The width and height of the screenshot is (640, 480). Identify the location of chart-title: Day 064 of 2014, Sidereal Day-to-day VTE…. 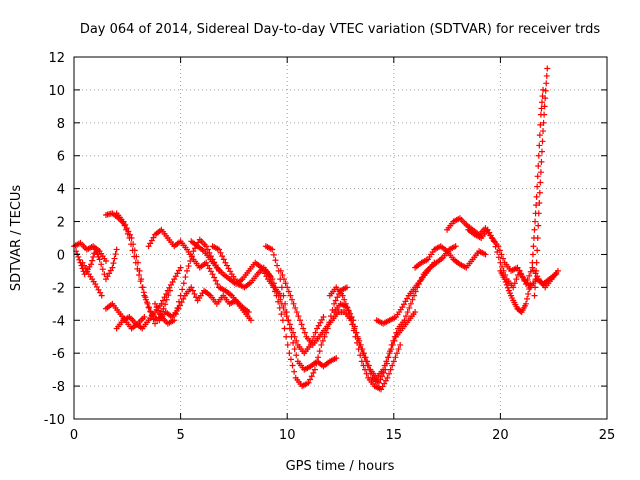
(340, 29).